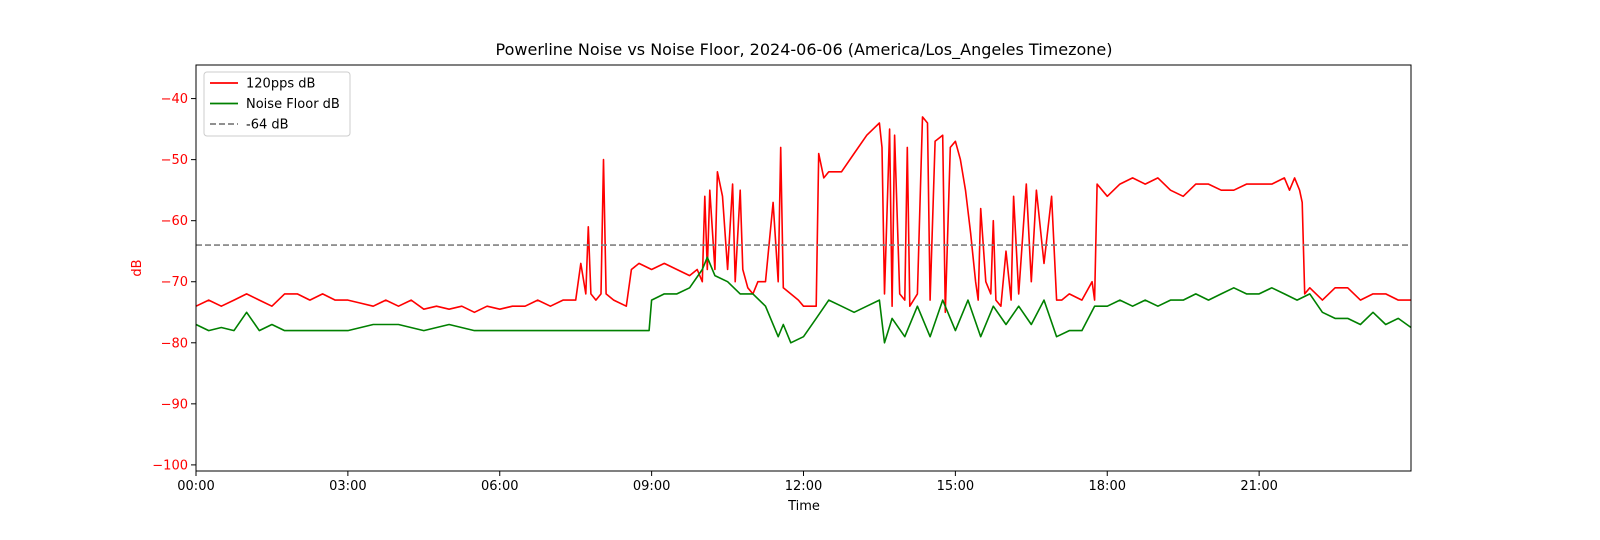 Image resolution: width=1600 pixels, height=540 pixels. What do you see at coordinates (803, 486) in the screenshot?
I see `x-tick-label: 12:00` at bounding box center [803, 486].